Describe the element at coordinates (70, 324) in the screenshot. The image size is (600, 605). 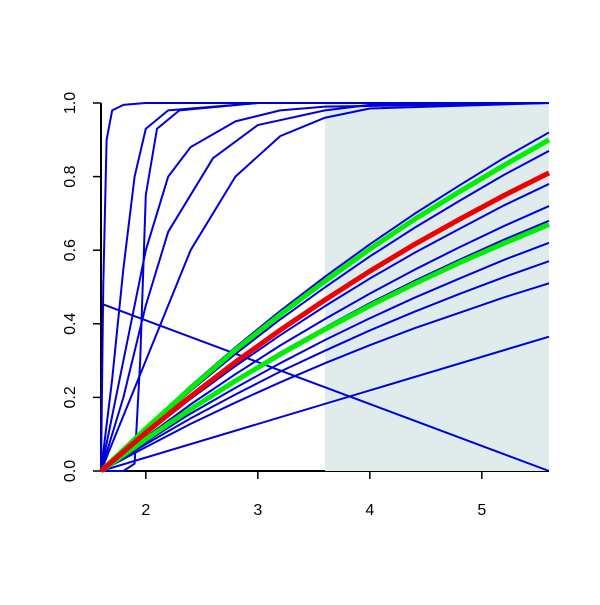
I see `y-tick-label: 0.4` at that location.